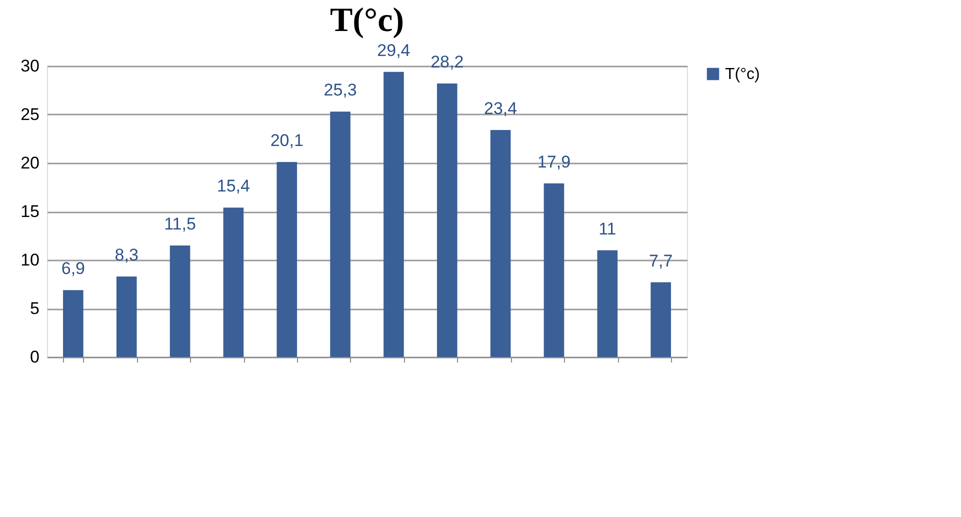 The height and width of the screenshot is (517, 961). What do you see at coordinates (30, 211) in the screenshot?
I see `y-tick-label: 15` at bounding box center [30, 211].